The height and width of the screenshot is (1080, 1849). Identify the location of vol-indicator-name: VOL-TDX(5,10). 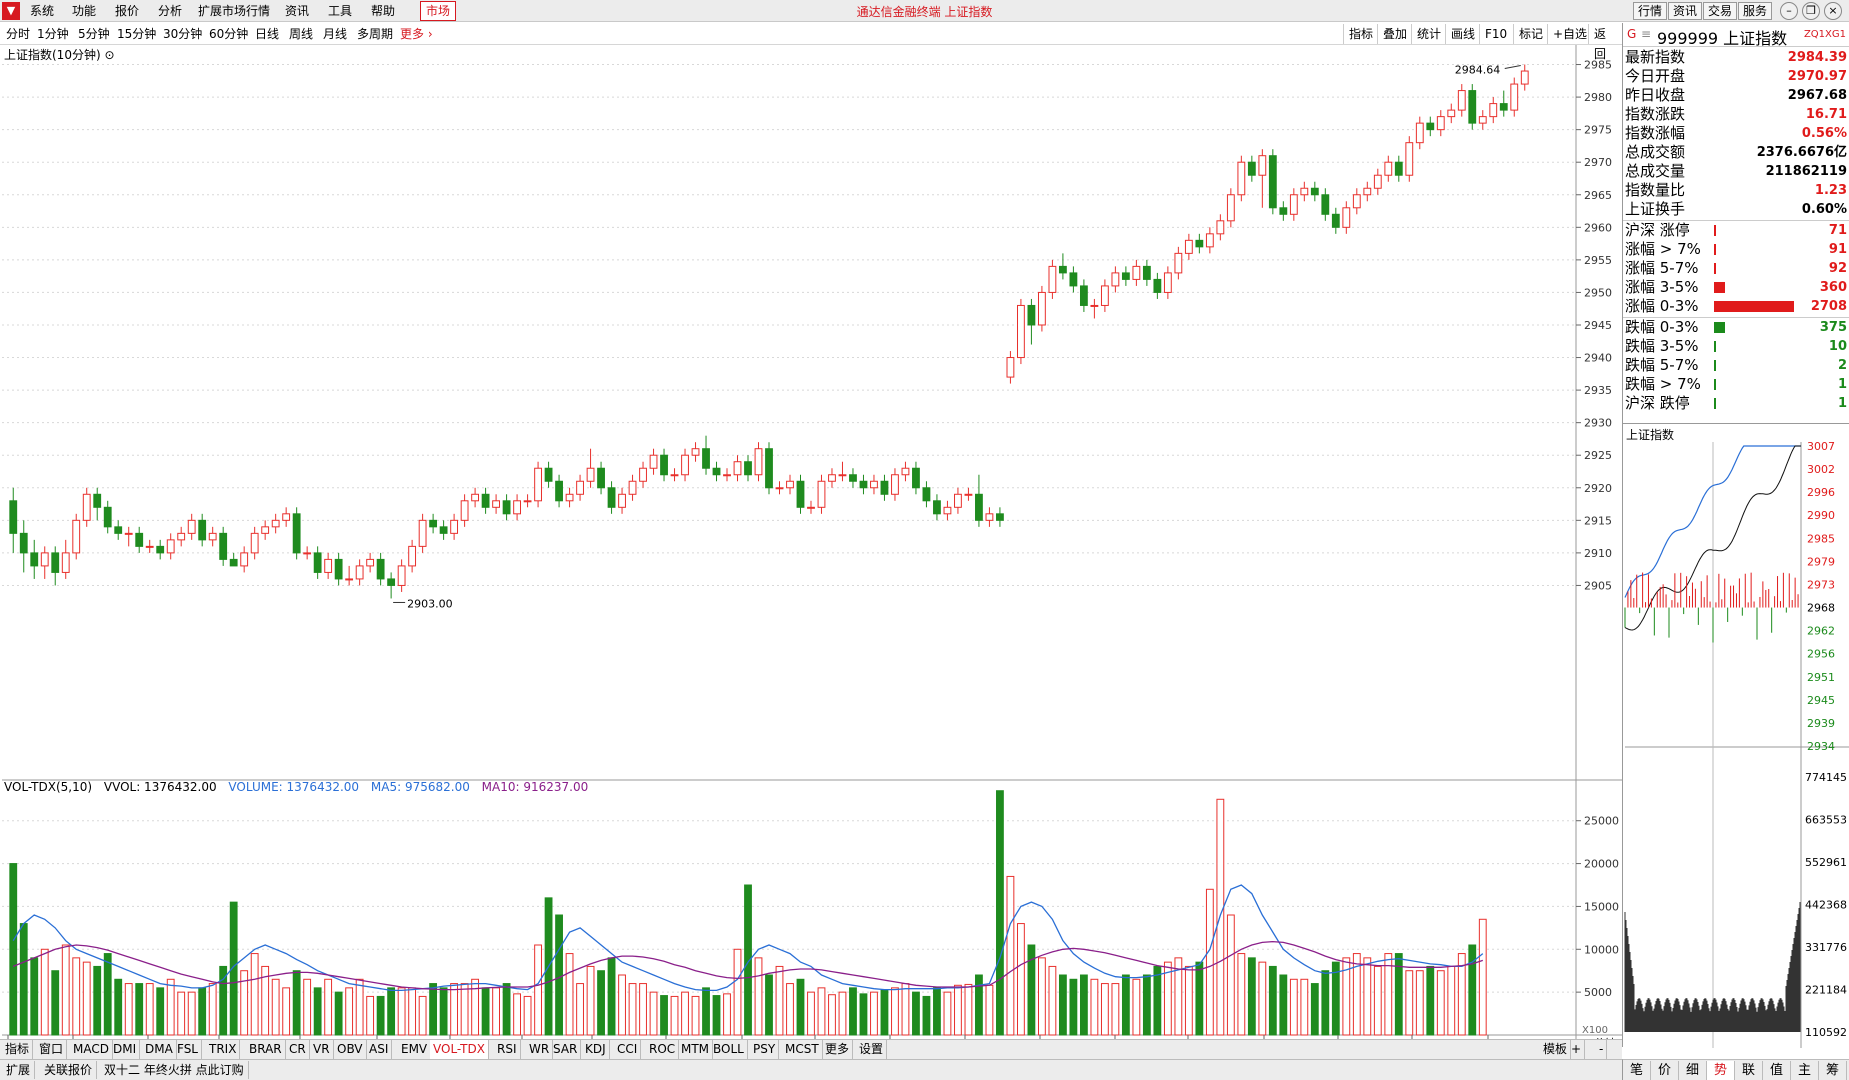
(48, 787).